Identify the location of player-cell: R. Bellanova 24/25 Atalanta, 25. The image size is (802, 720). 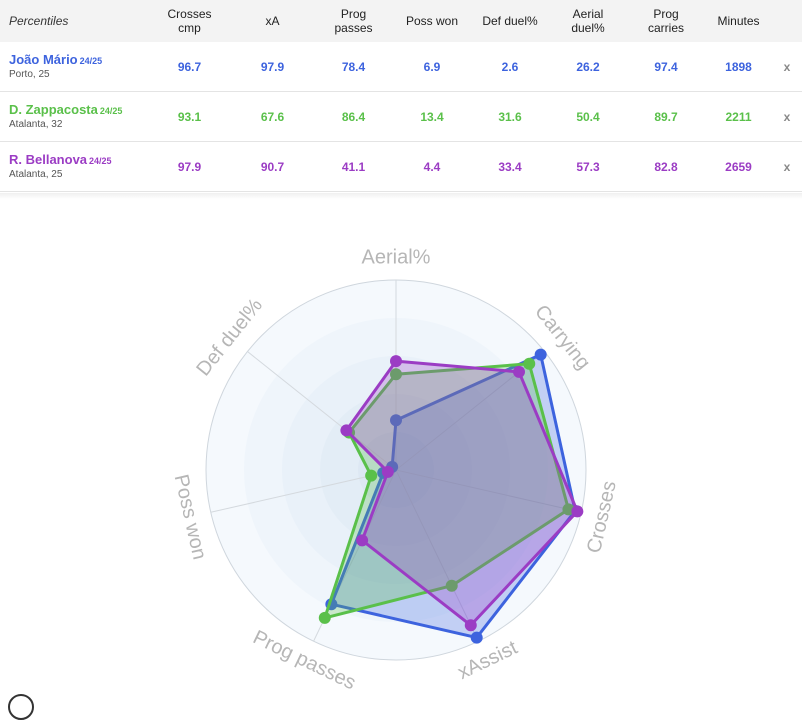
(74, 166).